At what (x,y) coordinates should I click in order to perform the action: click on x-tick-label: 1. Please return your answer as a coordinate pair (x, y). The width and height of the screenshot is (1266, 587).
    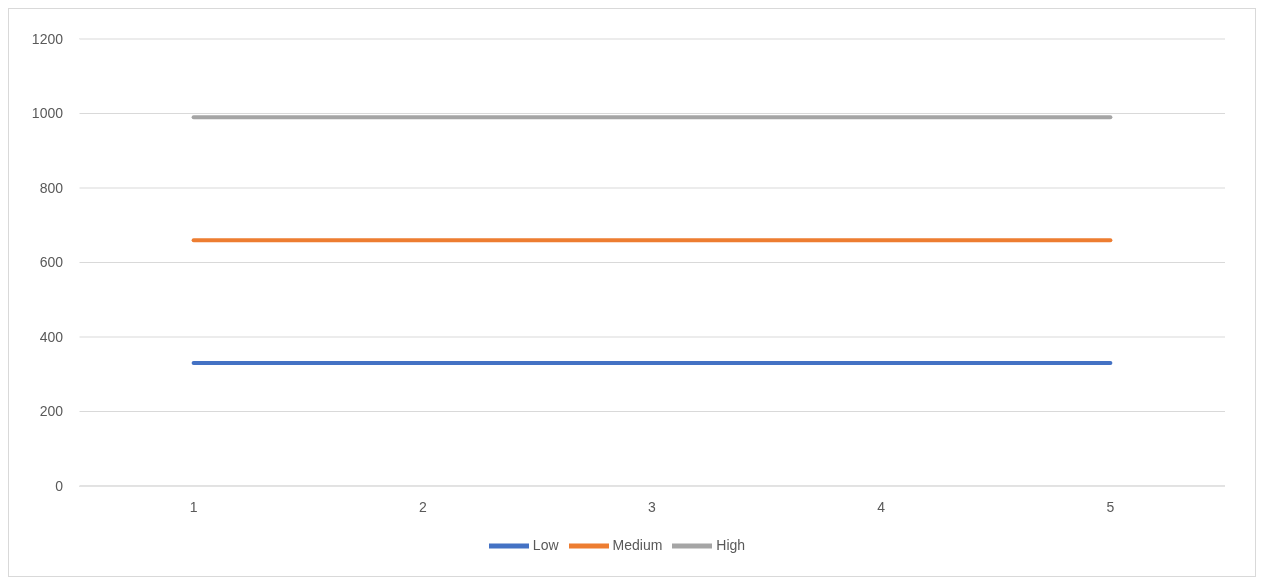
    Looking at the image, I should click on (193, 506).